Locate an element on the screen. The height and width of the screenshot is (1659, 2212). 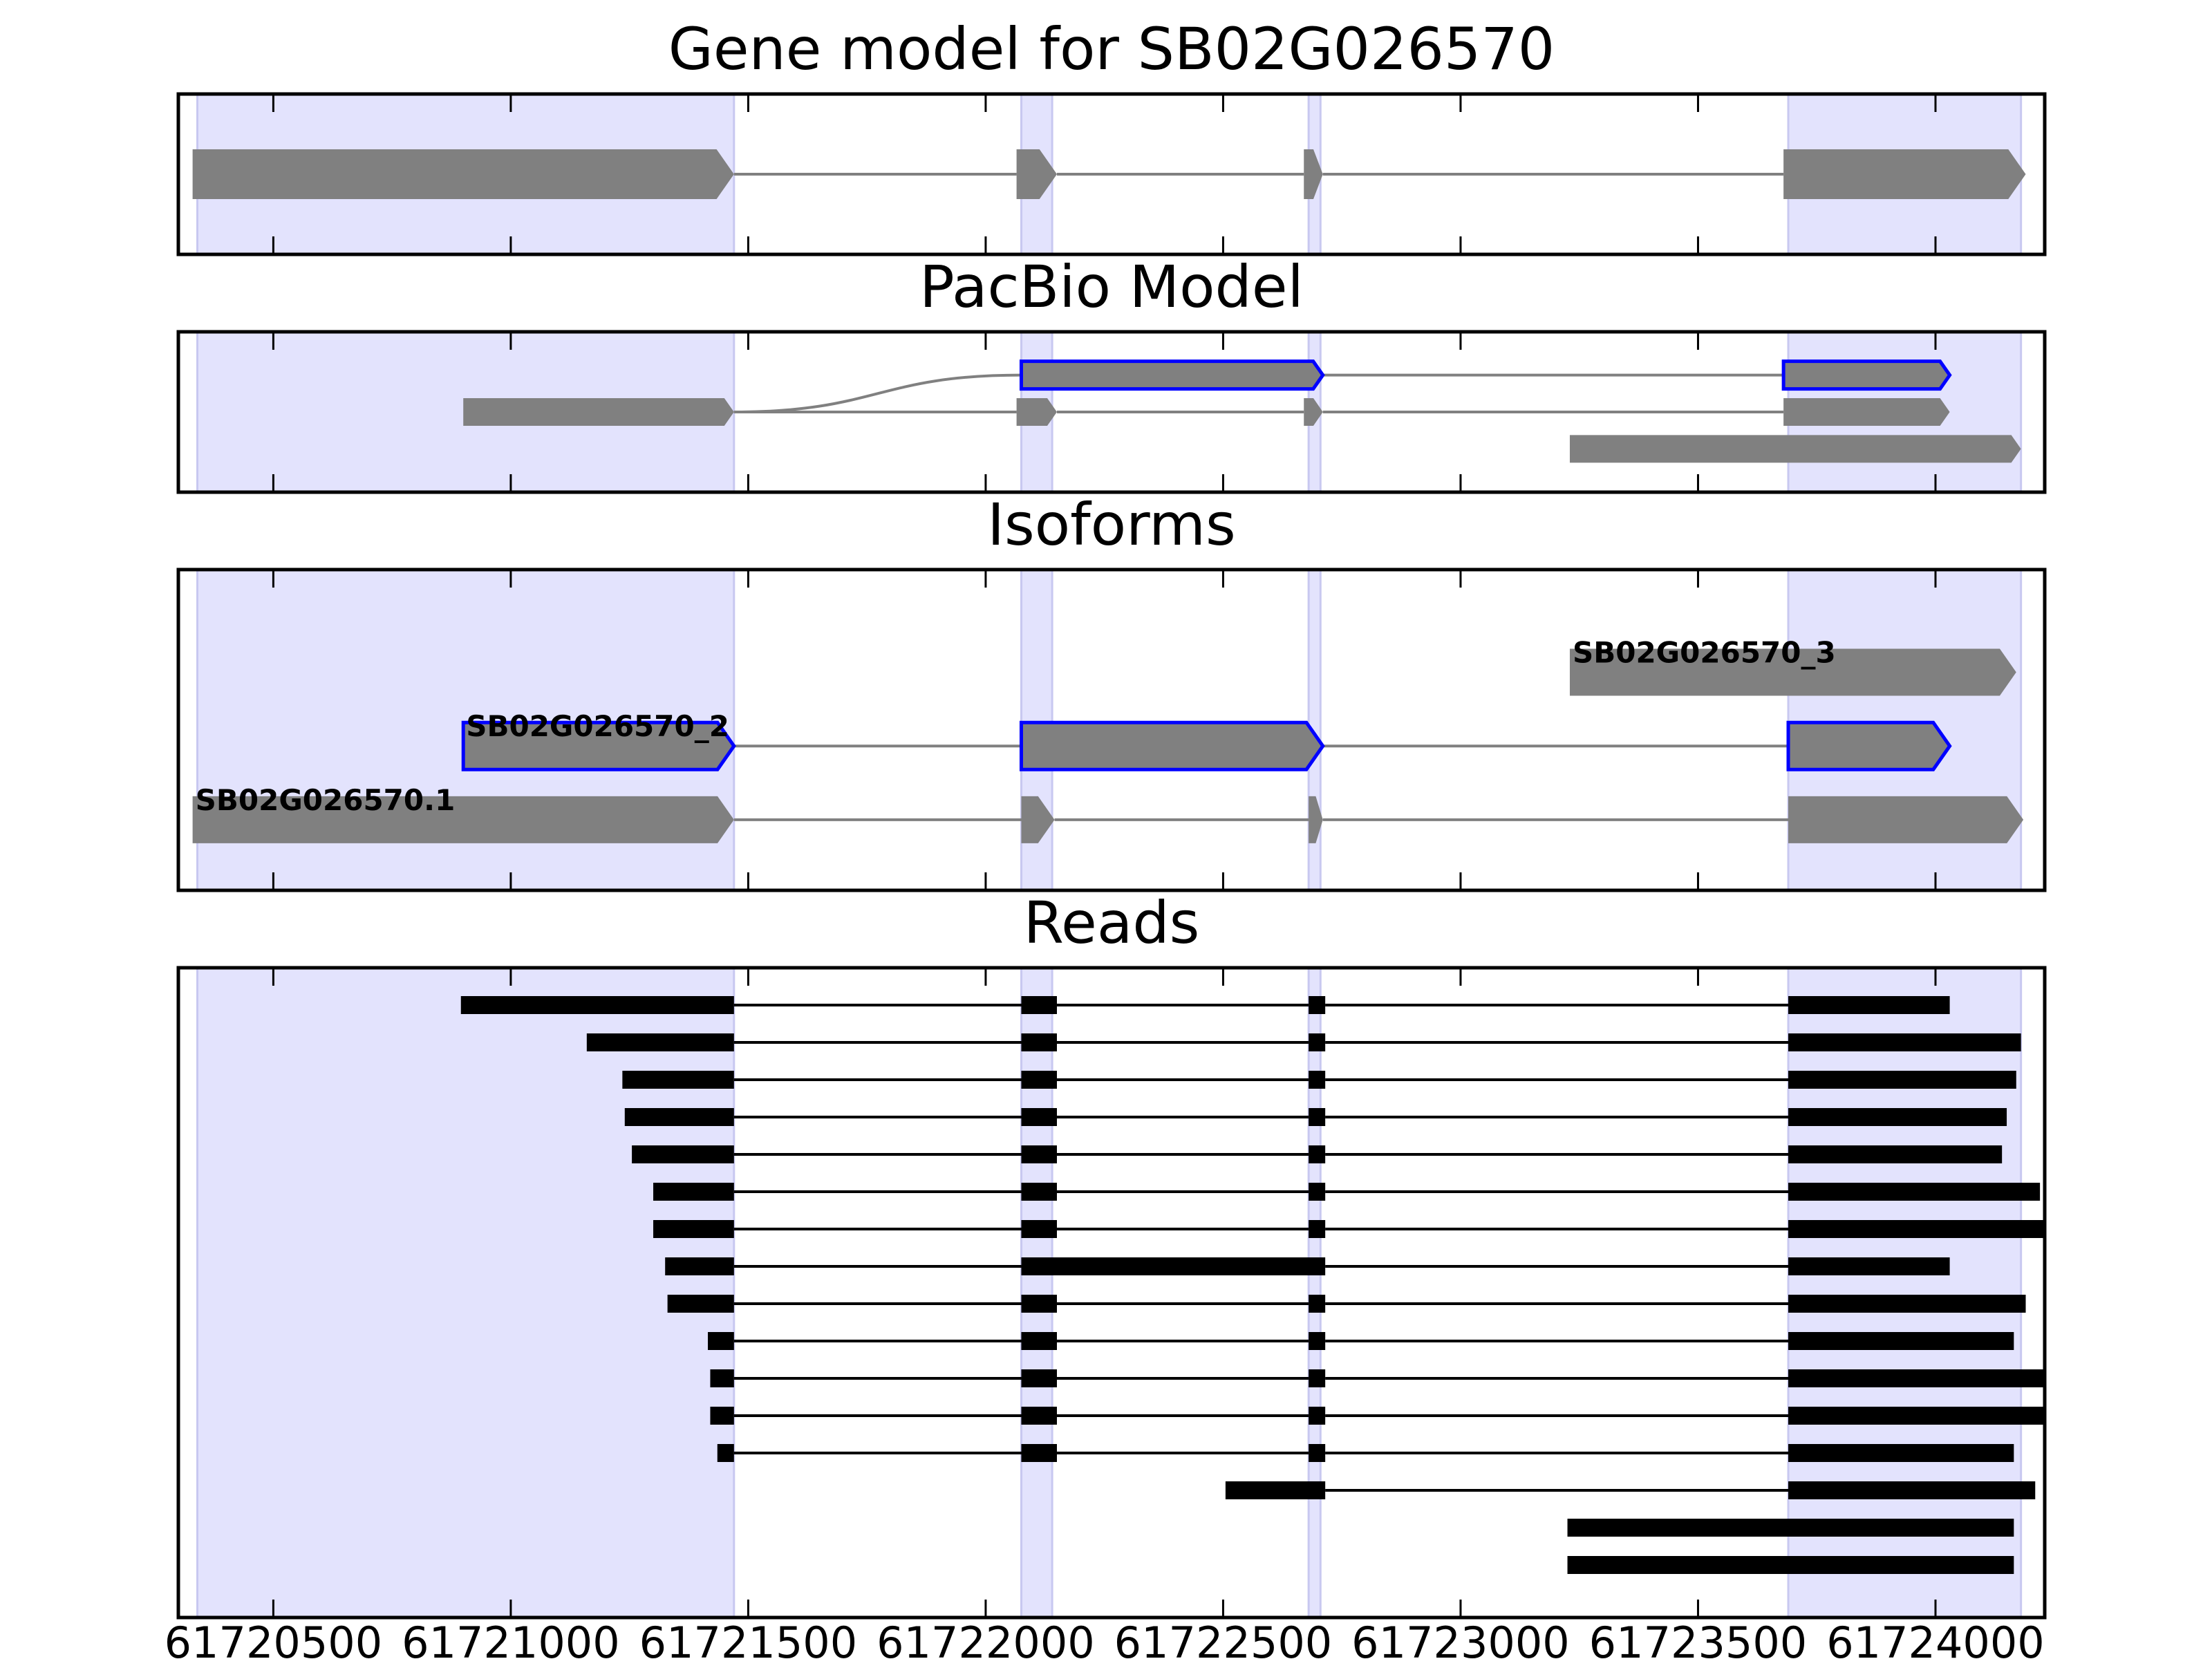
panel-title: PacBio Model is located at coordinates (1111, 287).